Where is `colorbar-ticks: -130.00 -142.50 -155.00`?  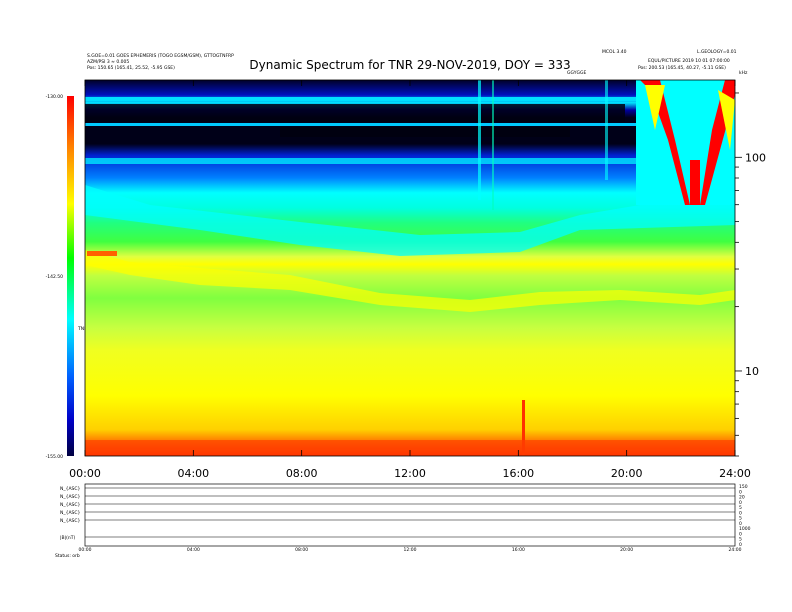
colorbar-ticks: -130.00 -142.50 -155.00 is located at coordinates (55, 277).